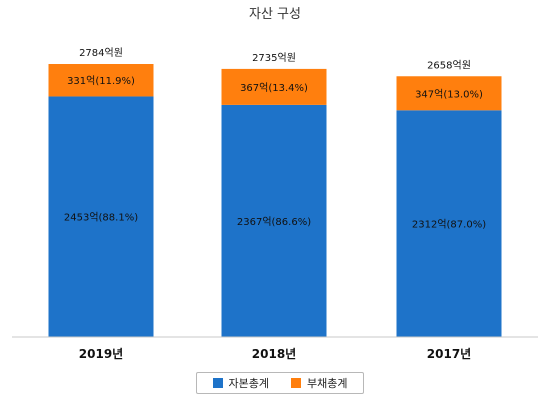 This screenshot has height=401, width=550. Describe the element at coordinates (280, 383) in the screenshot. I see `legend: 자본총계 부채총계` at that location.